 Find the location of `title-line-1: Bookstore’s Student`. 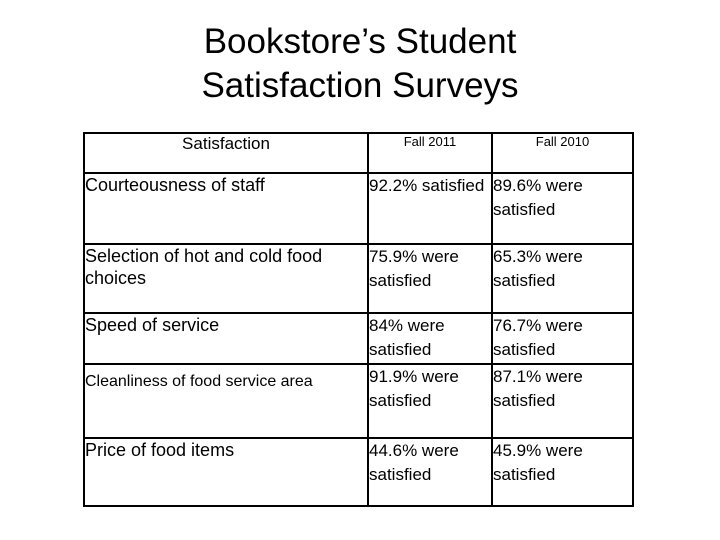

title-line-1: Bookstore’s Student is located at coordinates (360, 41).